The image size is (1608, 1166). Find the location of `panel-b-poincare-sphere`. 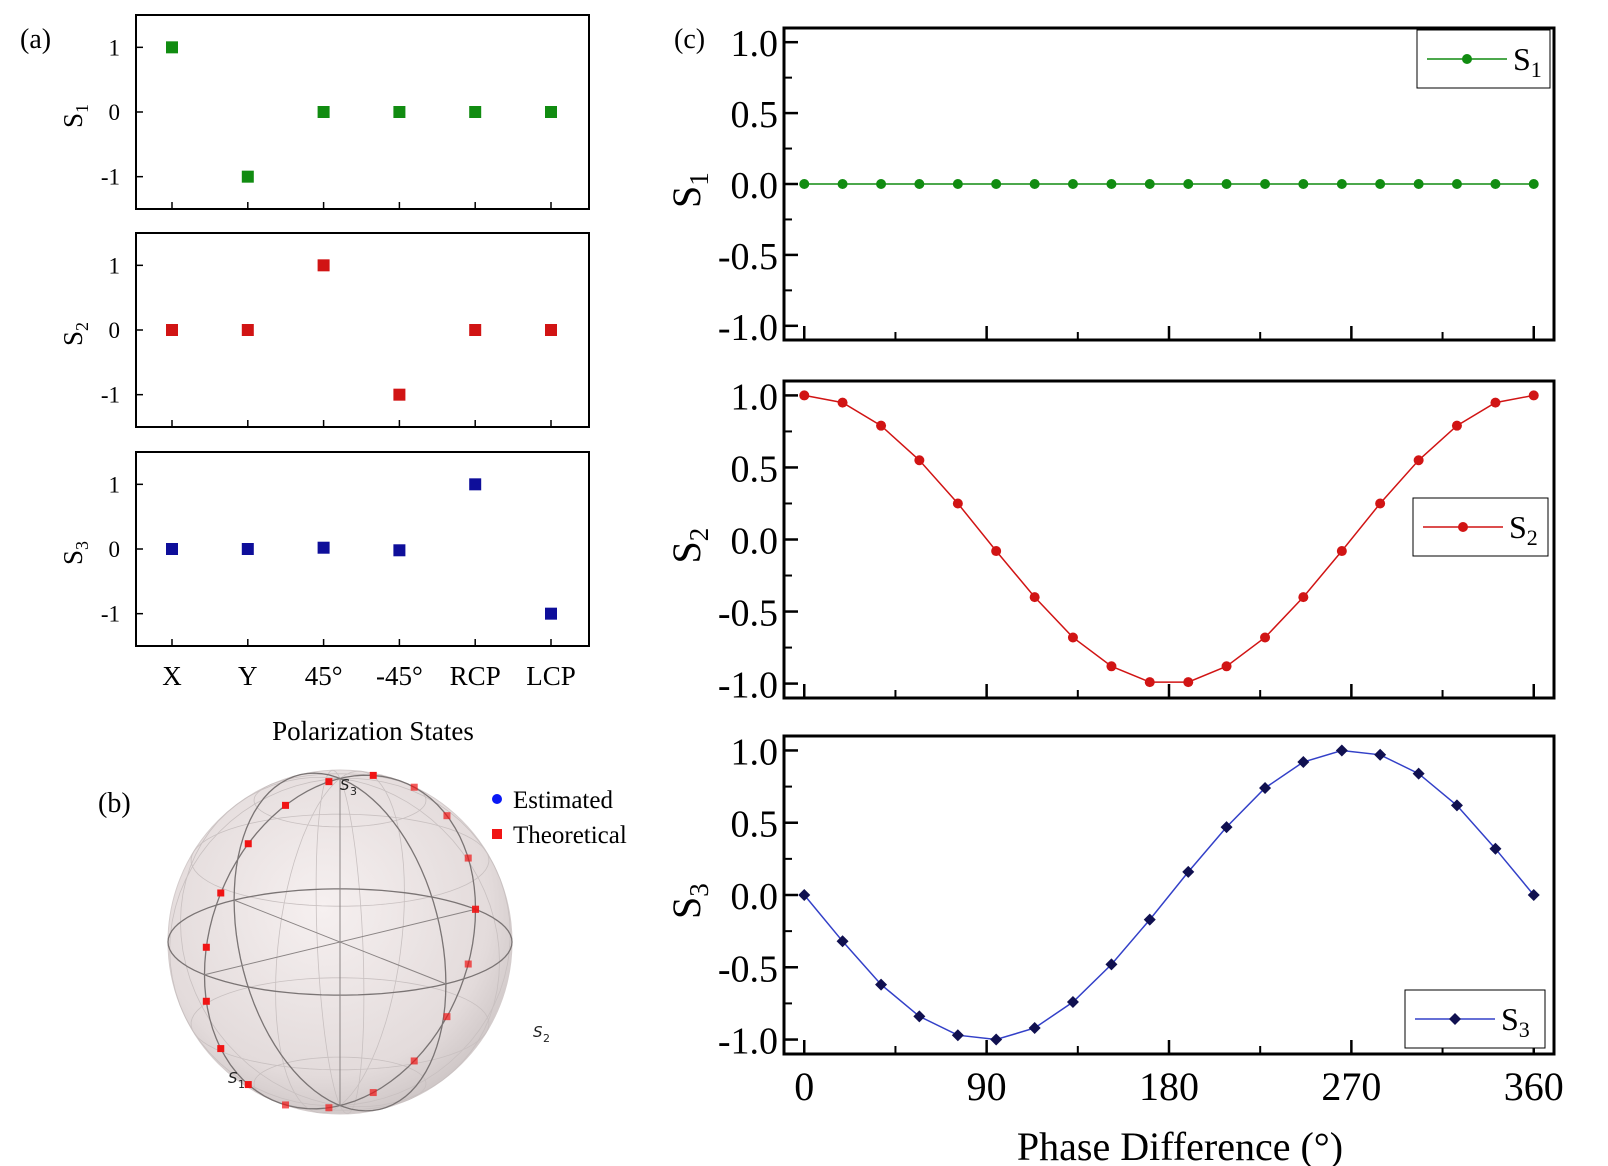

panel-b-poincare-sphere is located at coordinates (340, 942).